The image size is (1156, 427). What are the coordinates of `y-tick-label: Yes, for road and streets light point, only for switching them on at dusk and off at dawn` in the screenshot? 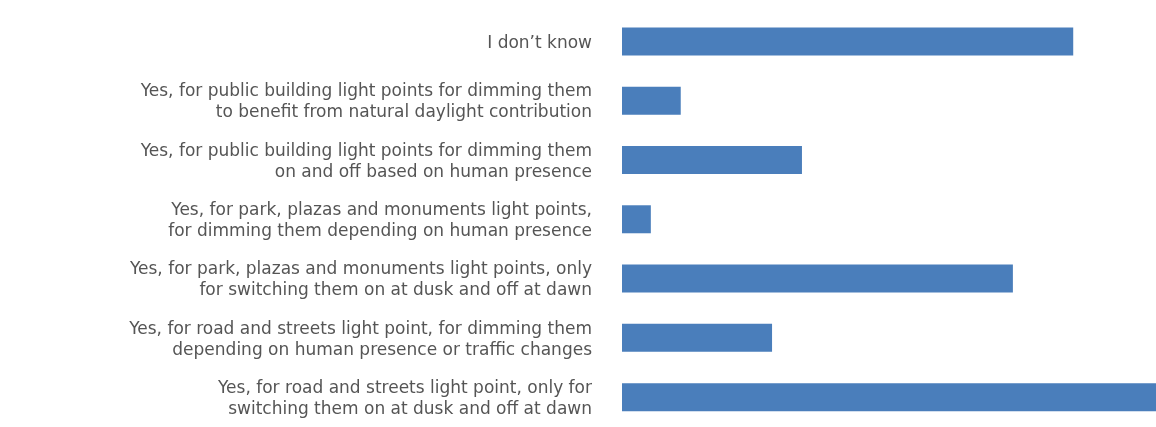 It's located at (404, 397).